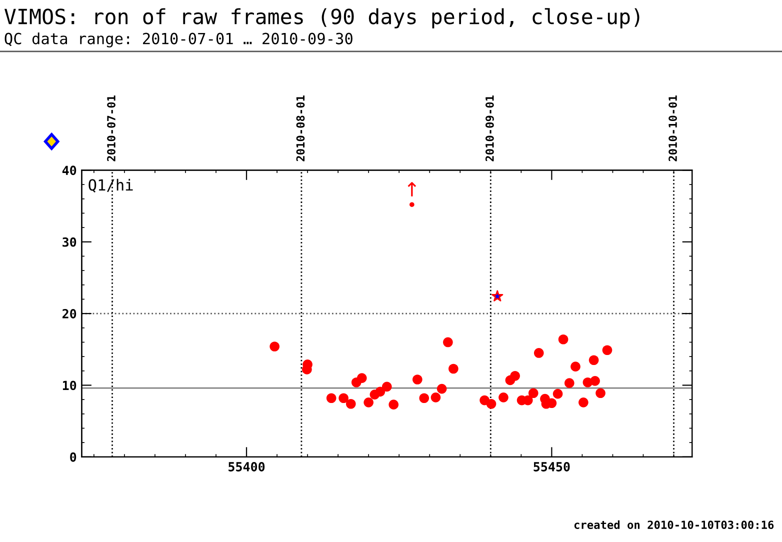 This screenshot has width=782, height=542. I want to click on x2-tick-label: 2010-10-01, so click(672, 128).